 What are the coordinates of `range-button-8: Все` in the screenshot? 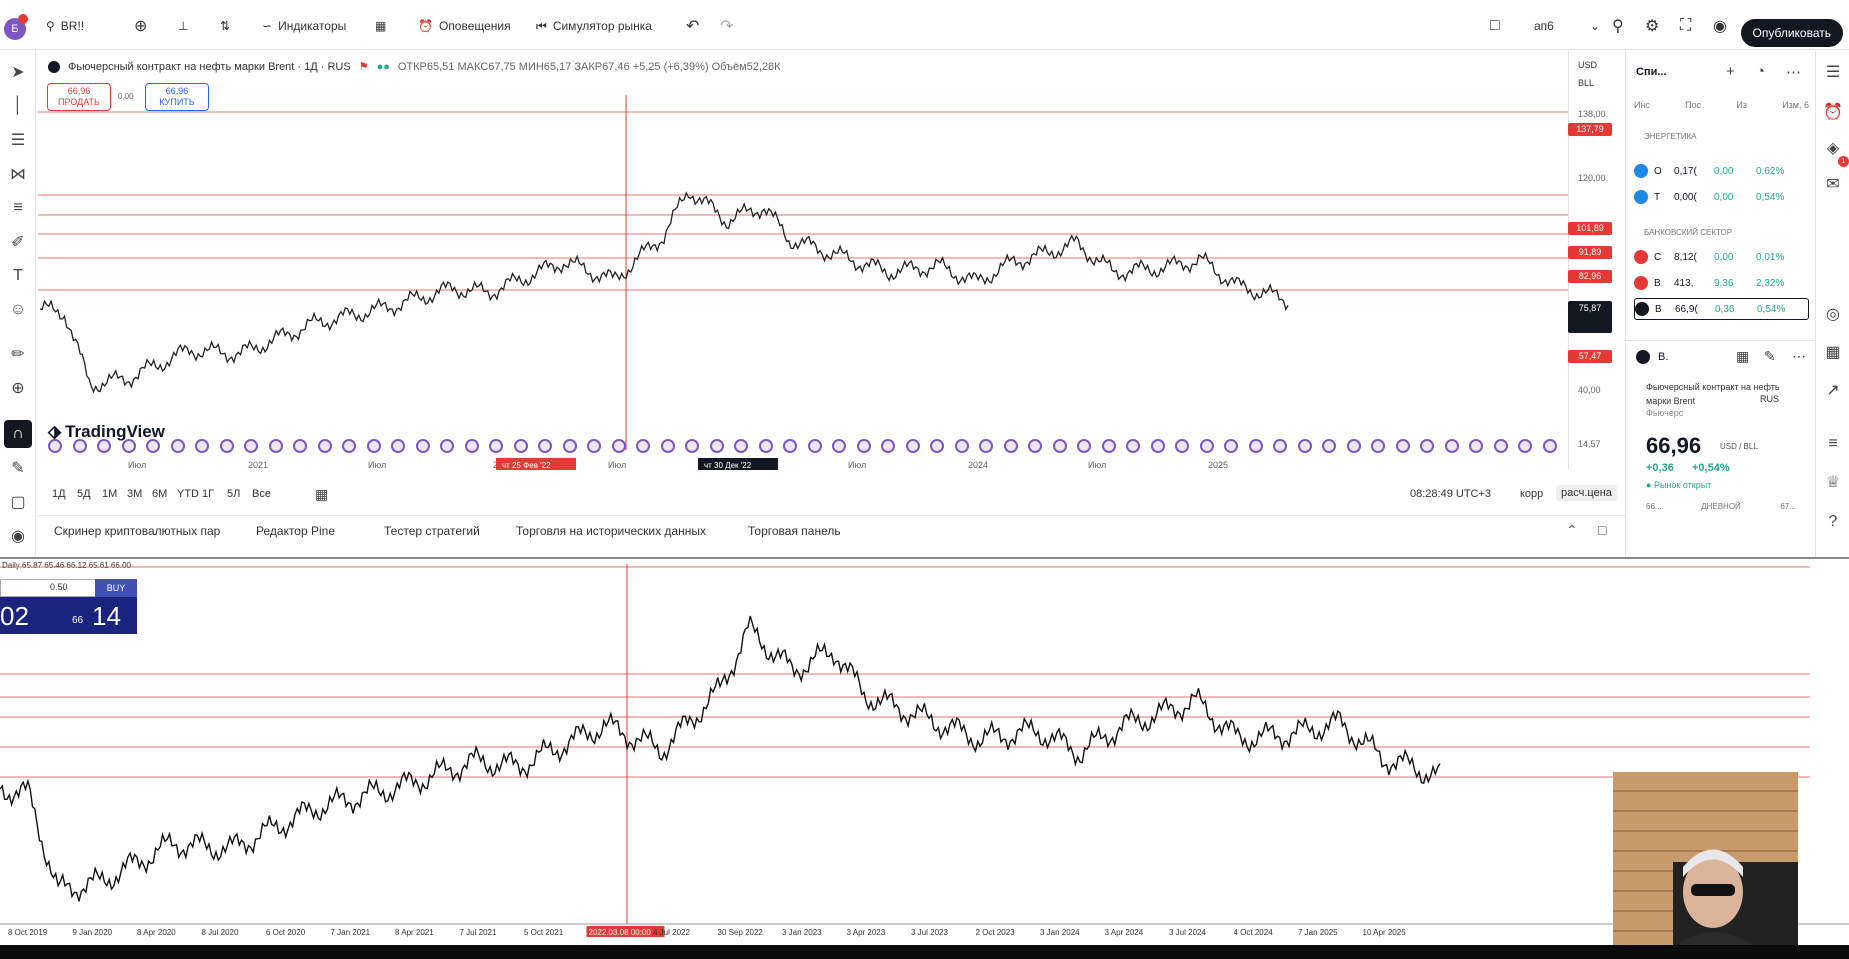 It's located at (261, 494).